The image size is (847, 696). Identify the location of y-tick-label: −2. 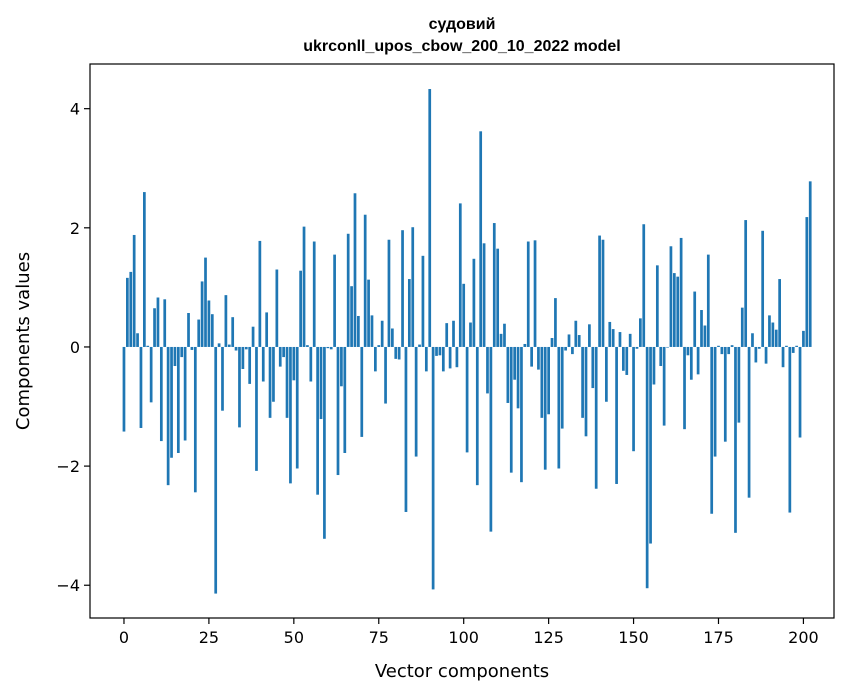
(68, 466).